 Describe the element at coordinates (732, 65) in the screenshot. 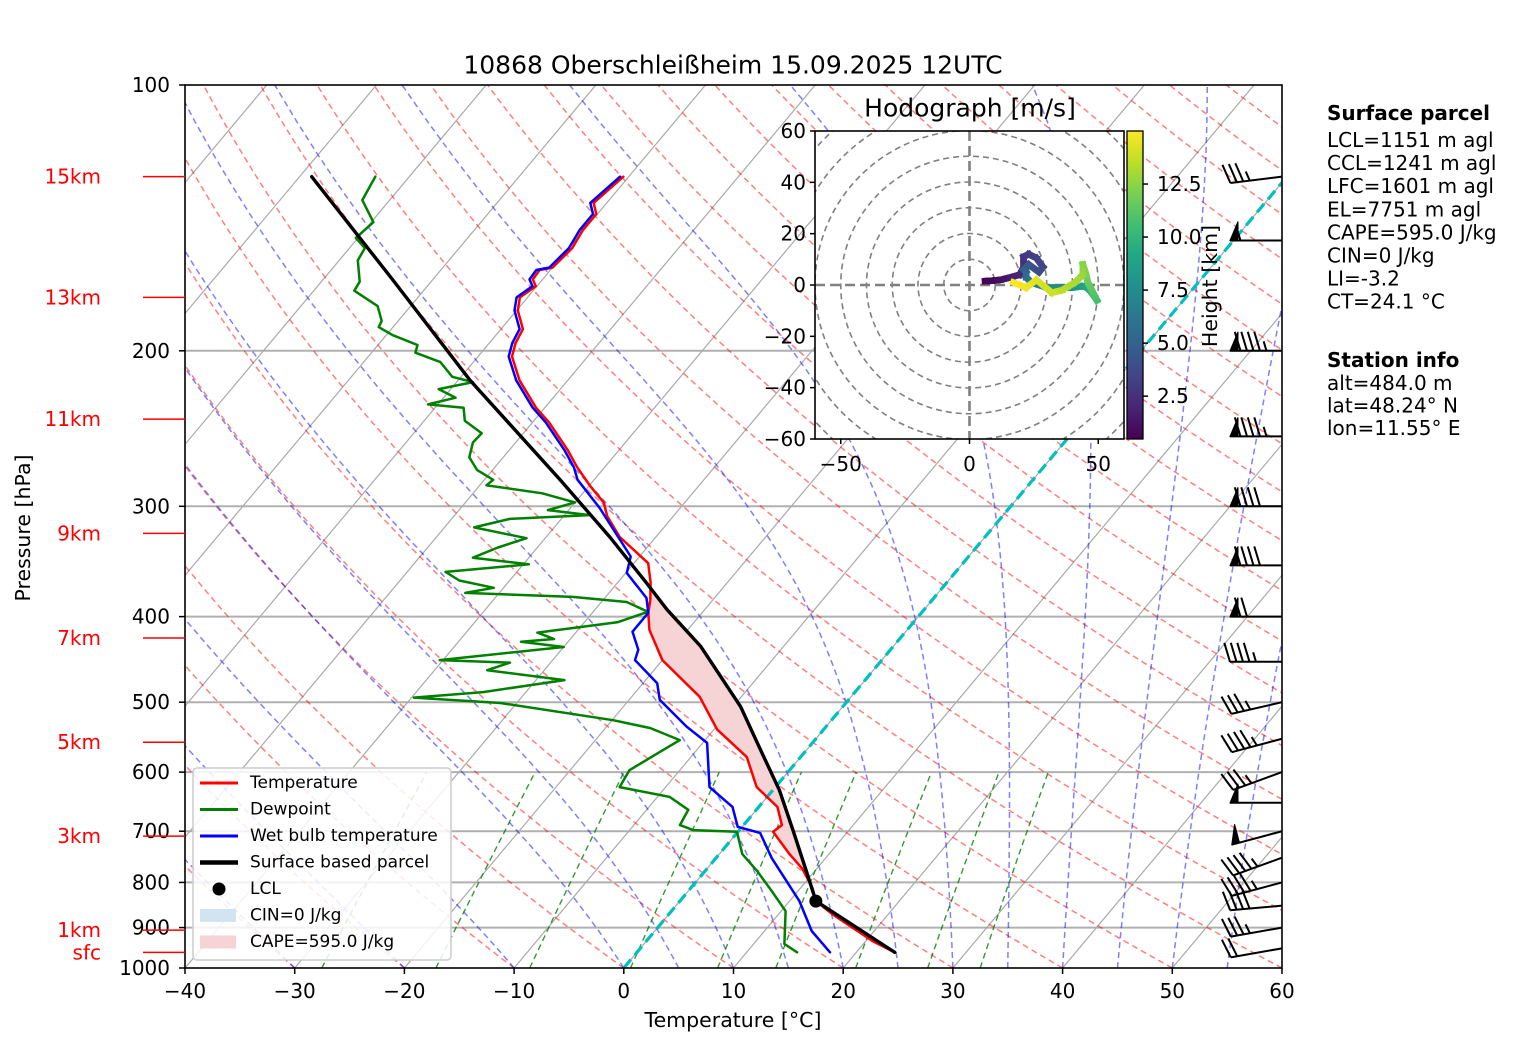

I see `chart-title: 10868 Oberschleißheim 15.09.2025 12UTC` at that location.